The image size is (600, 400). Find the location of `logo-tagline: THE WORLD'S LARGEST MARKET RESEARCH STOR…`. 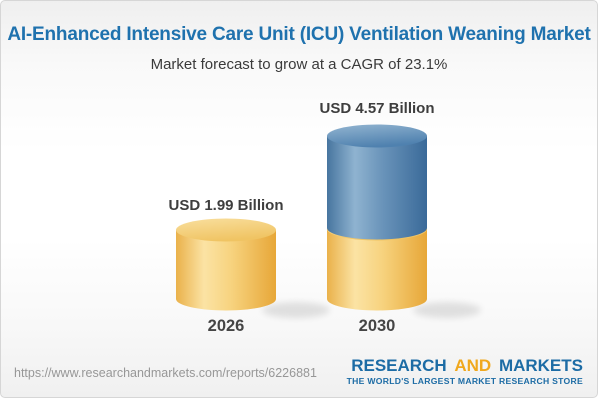

logo-tagline: THE WORLD'S LARGEST MARKET RESEARCH STOR… is located at coordinates (464, 381).